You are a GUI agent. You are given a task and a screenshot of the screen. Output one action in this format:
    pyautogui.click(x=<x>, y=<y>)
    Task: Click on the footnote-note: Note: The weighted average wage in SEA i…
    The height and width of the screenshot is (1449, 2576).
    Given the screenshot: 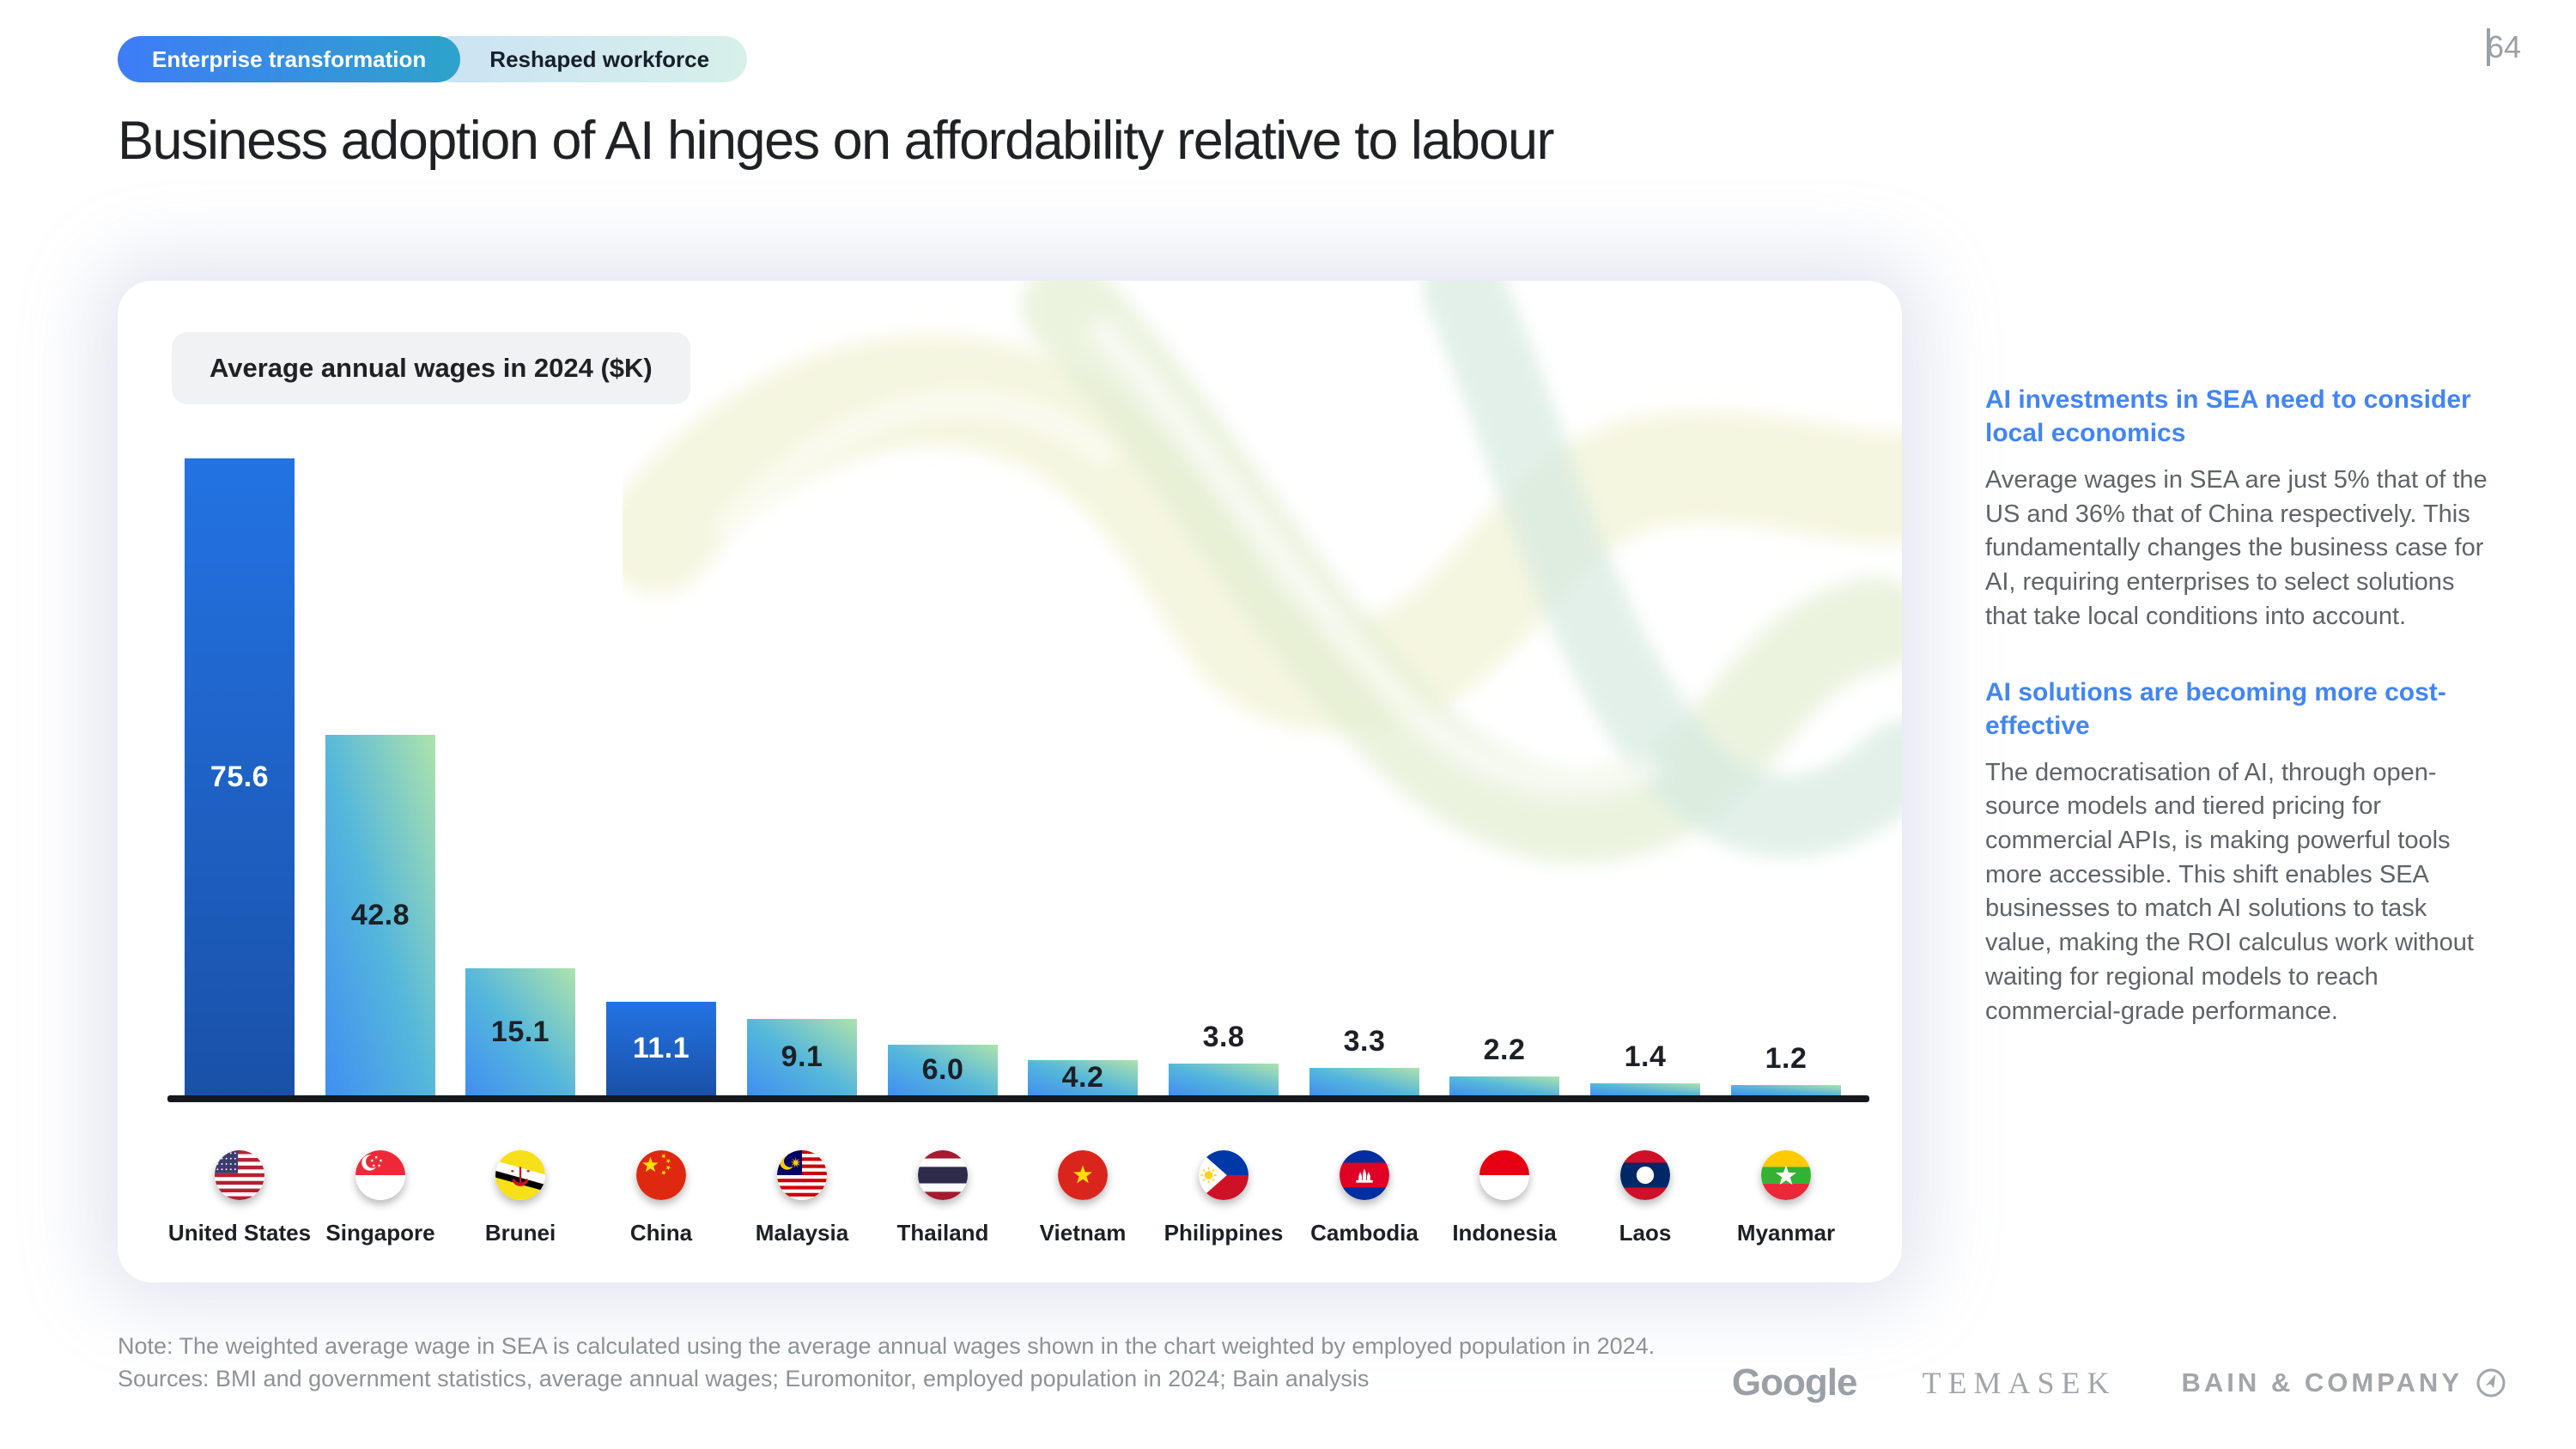 What is the action you would take?
    pyautogui.click(x=887, y=1346)
    